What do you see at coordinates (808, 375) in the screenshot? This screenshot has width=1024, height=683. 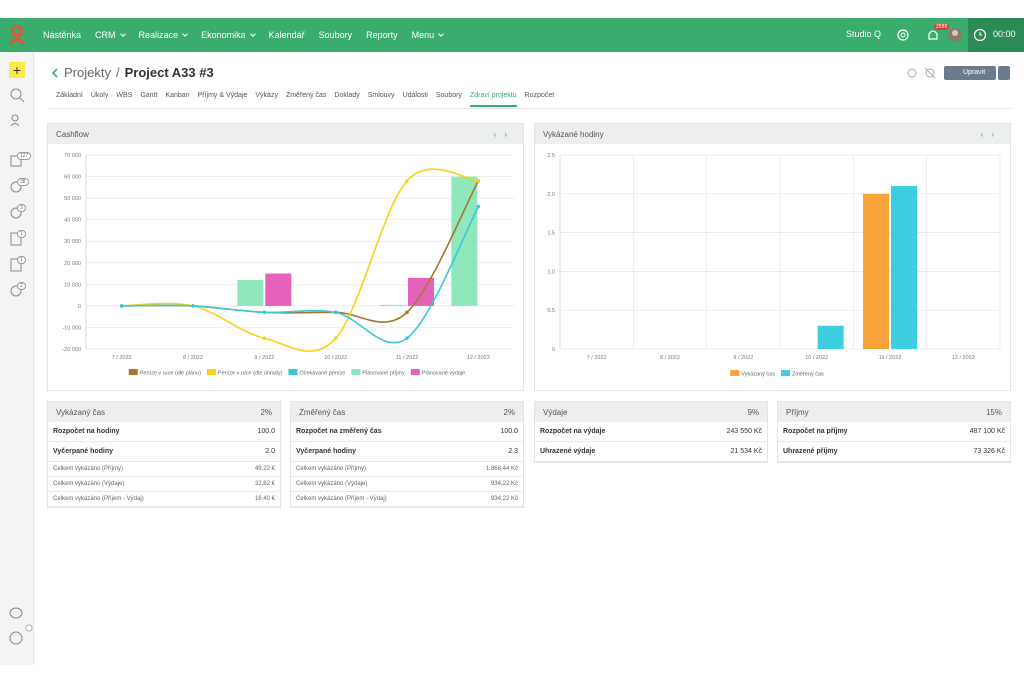 I see `legend-label: Změřený čas` at bounding box center [808, 375].